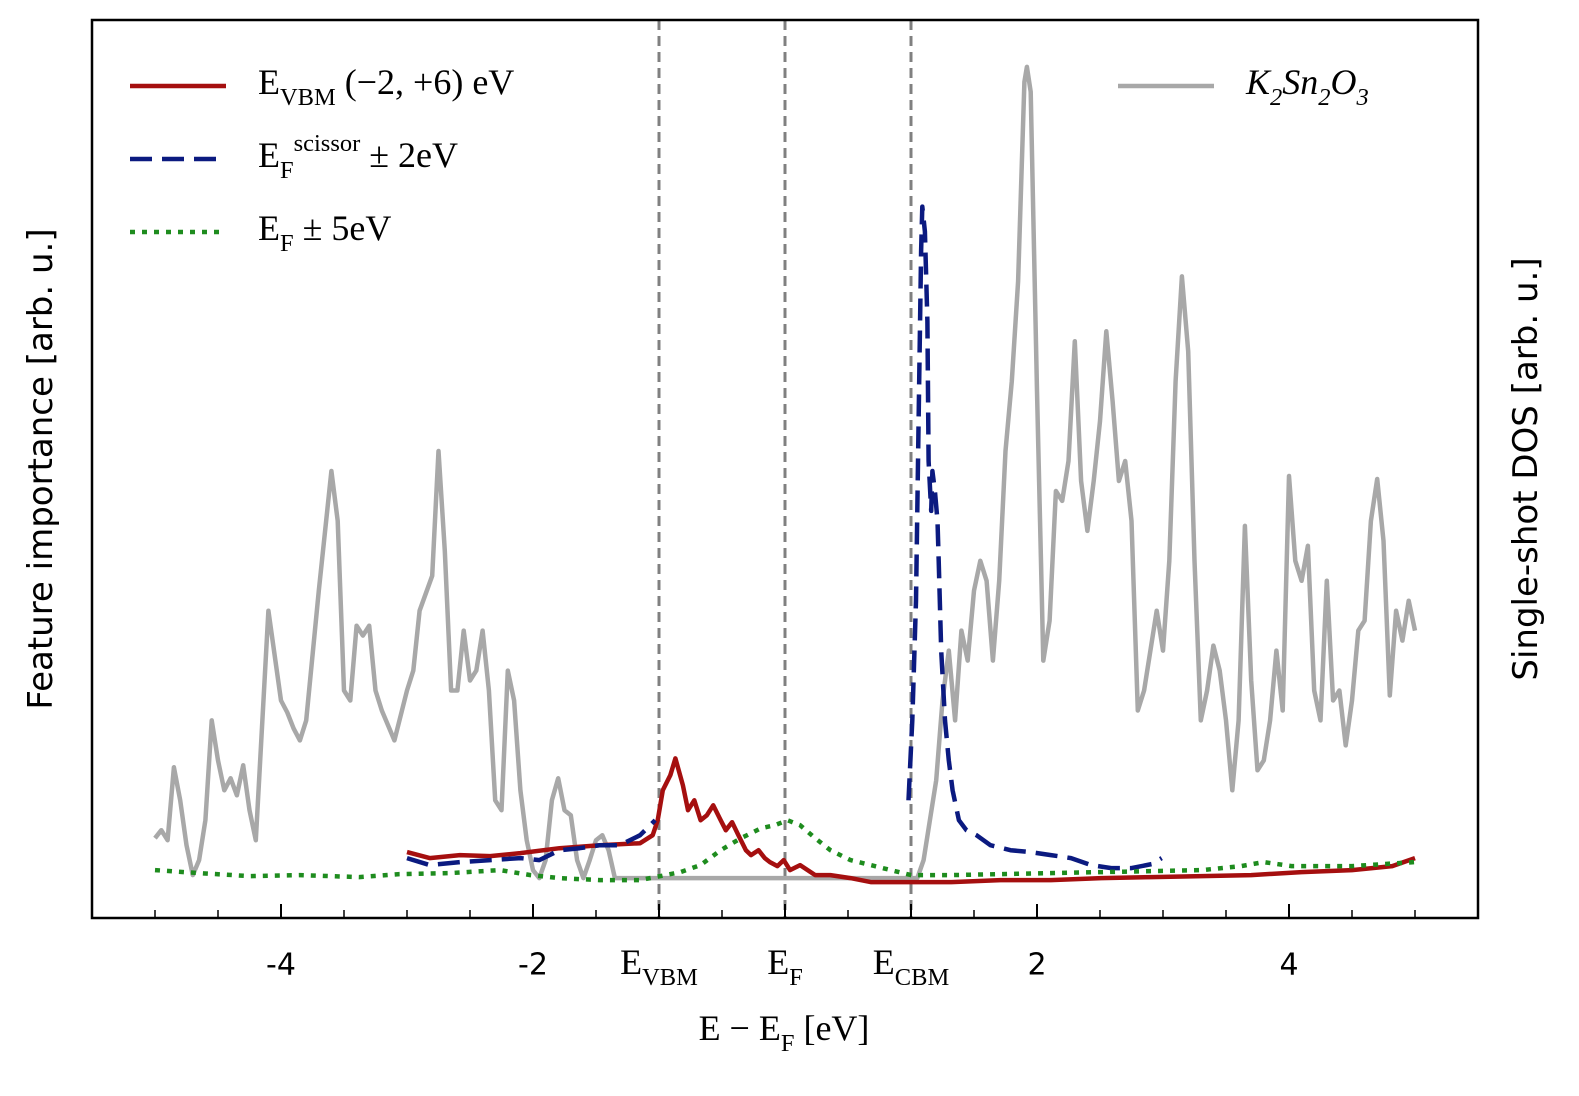 The image size is (1579, 1096). Describe the element at coordinates (281, 965) in the screenshot. I see `x-tick-label: -4` at that location.